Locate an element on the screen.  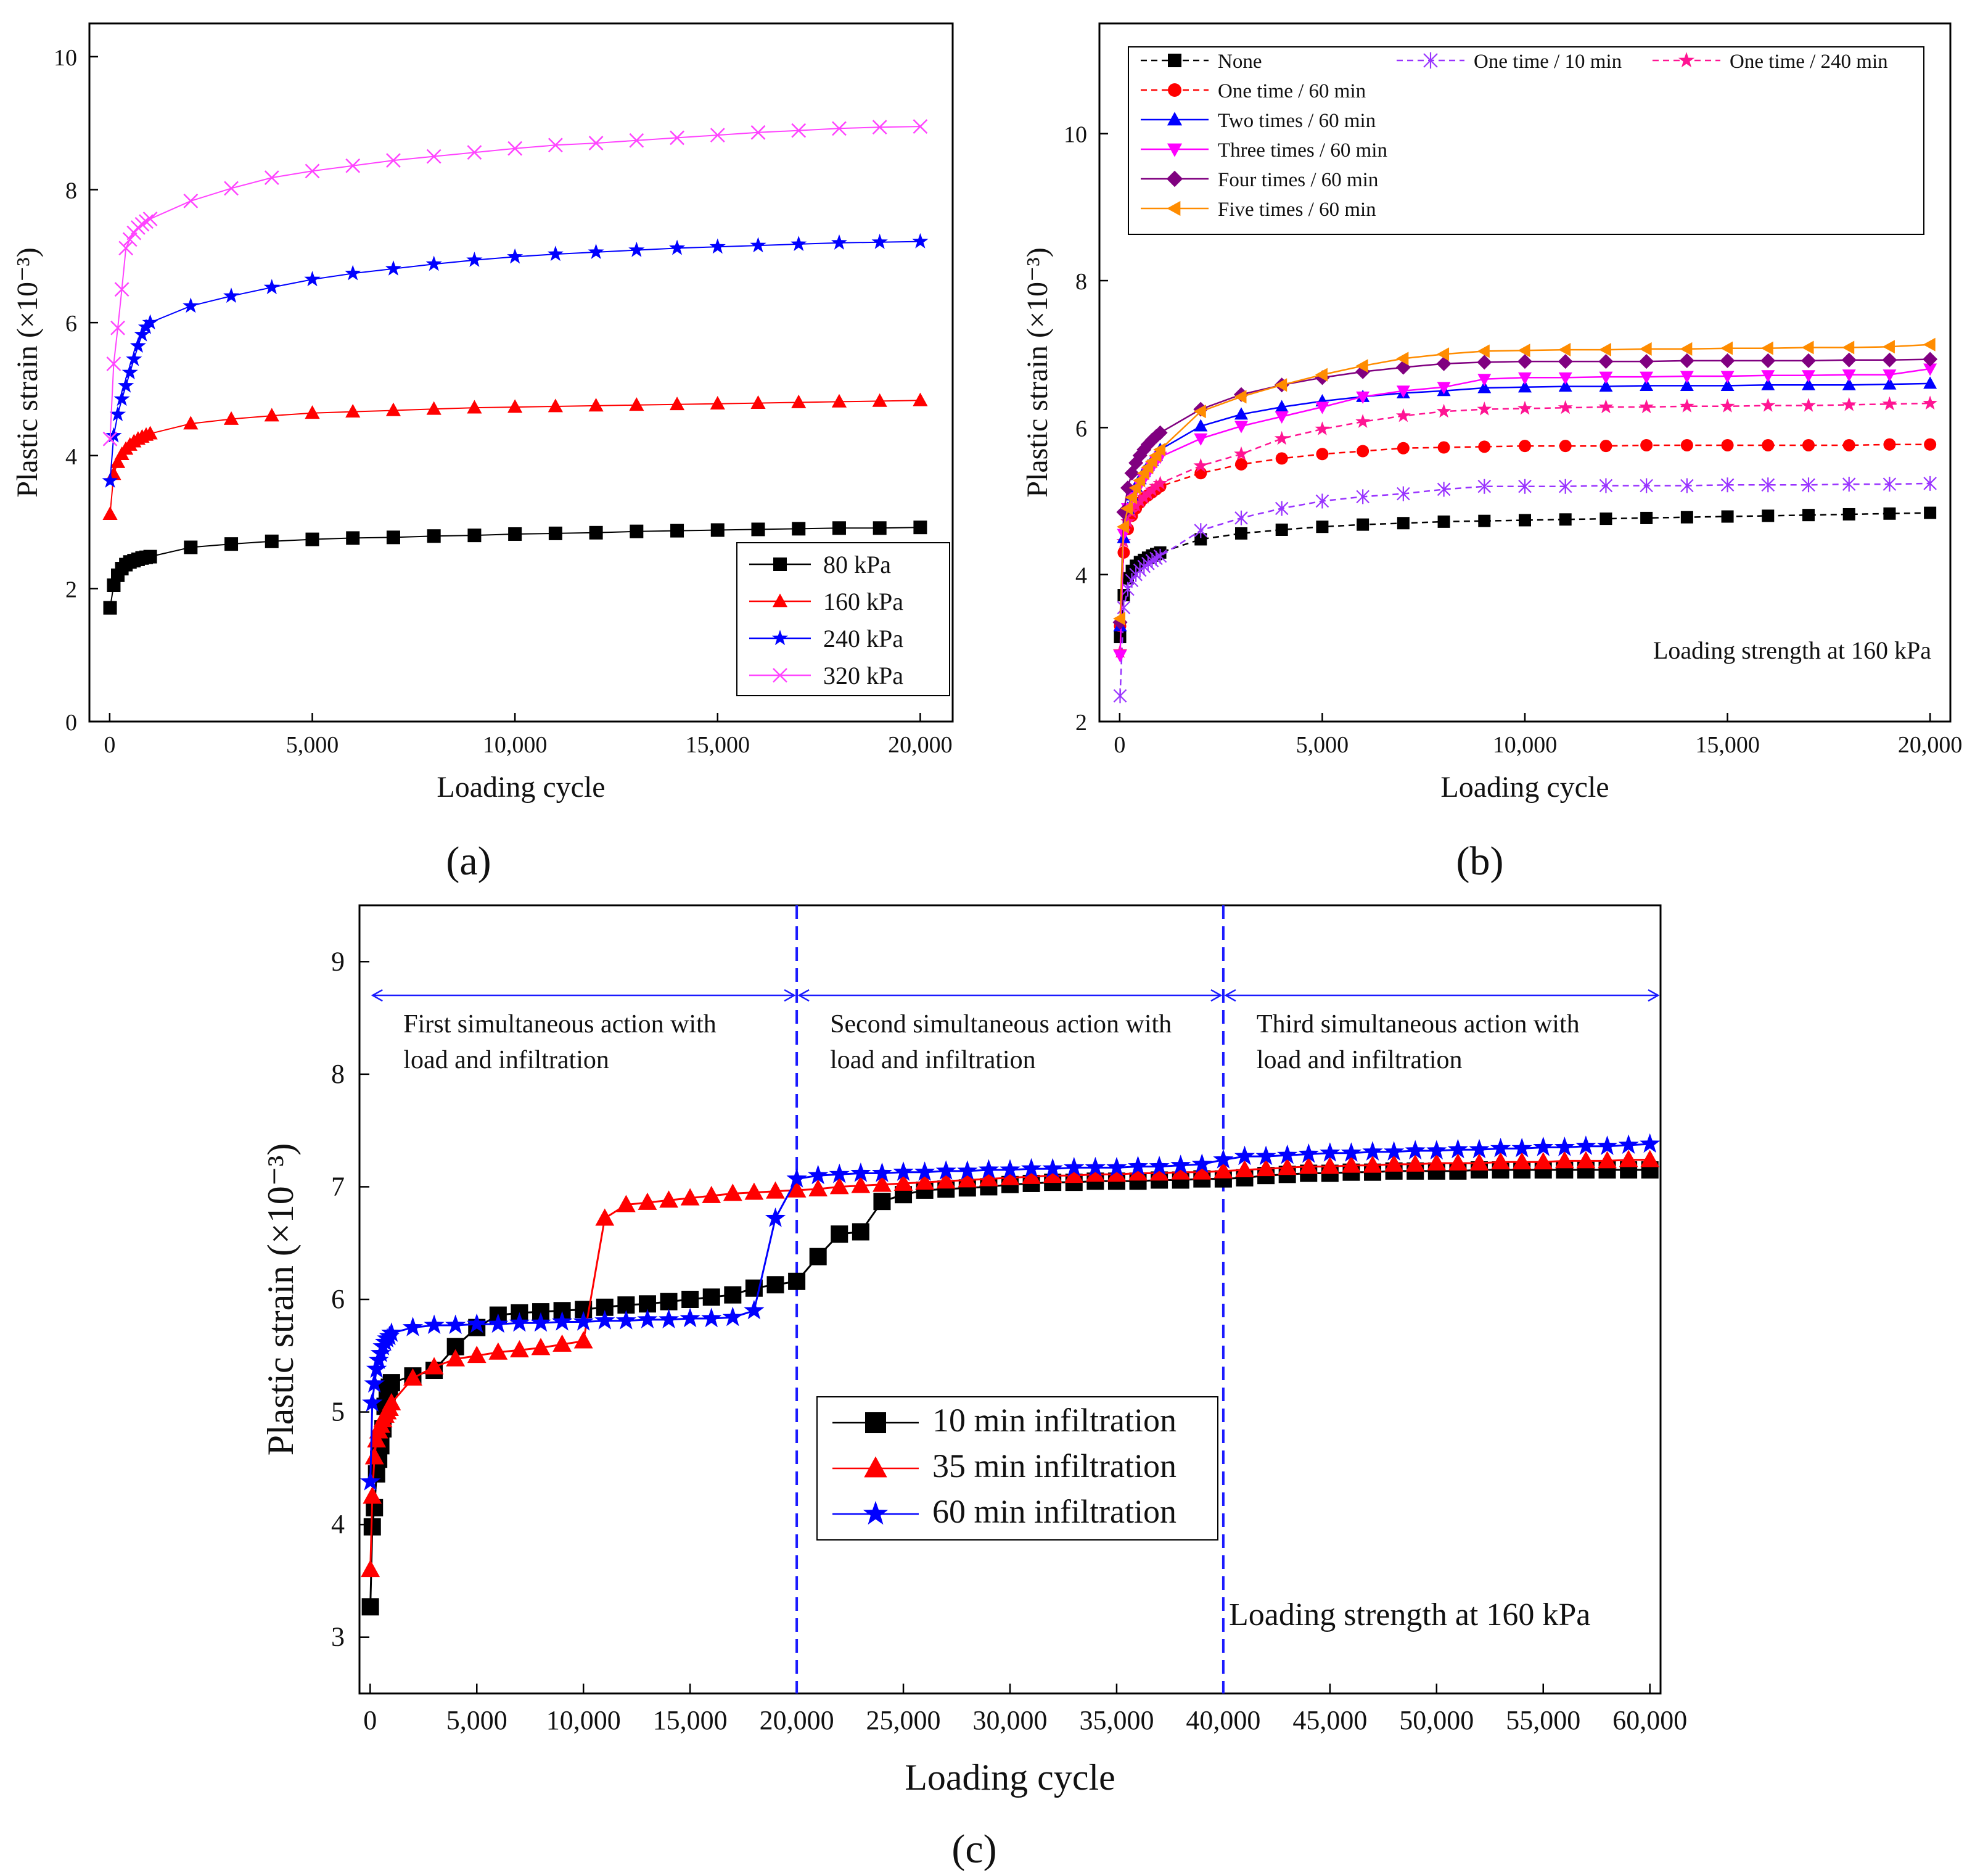
legend-label: 35 min infiltration is located at coordinates (1054, 1466).